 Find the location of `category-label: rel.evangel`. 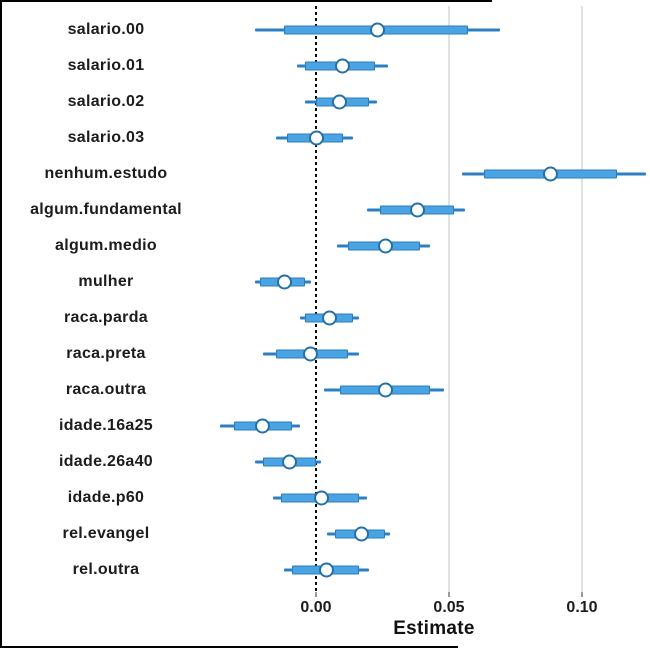

category-label: rel.evangel is located at coordinates (106, 533).